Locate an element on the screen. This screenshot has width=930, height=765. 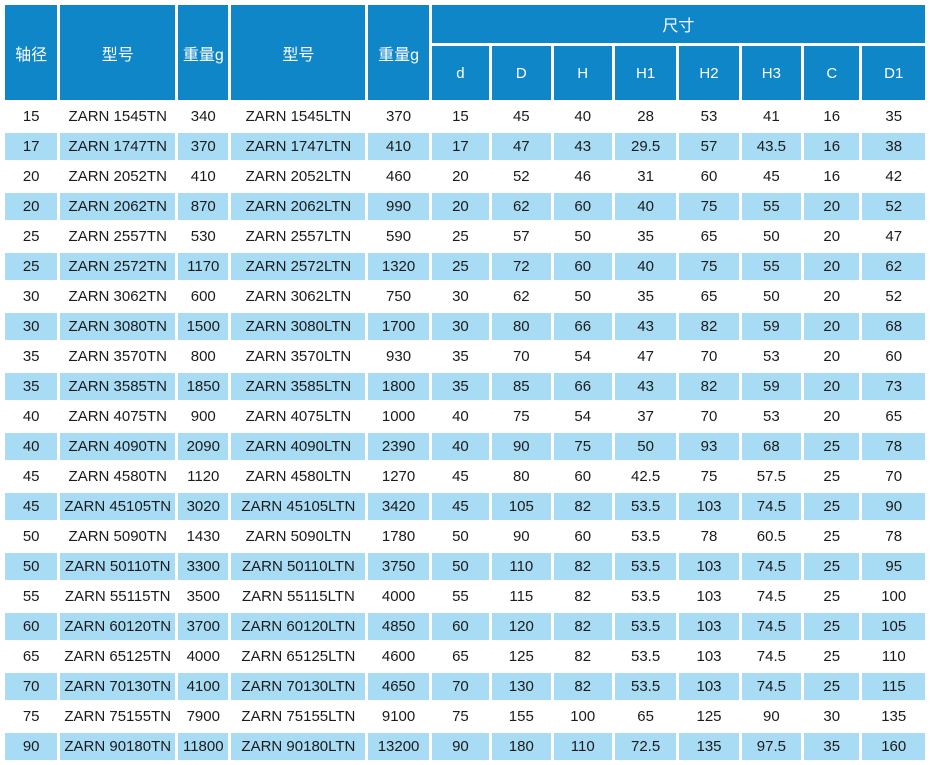
table-cell: 73 is located at coordinates (893, 386).